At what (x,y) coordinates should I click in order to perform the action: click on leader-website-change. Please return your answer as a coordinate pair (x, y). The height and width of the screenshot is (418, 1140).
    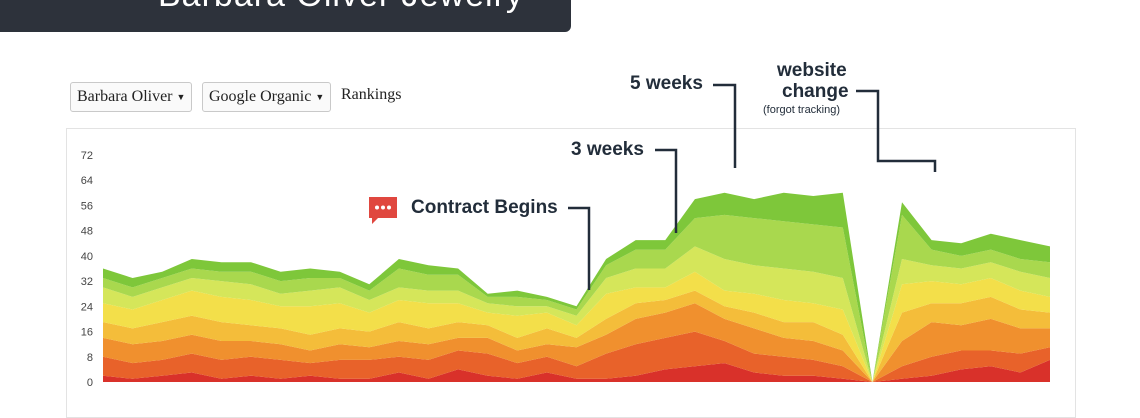
    Looking at the image, I should click on (896, 130).